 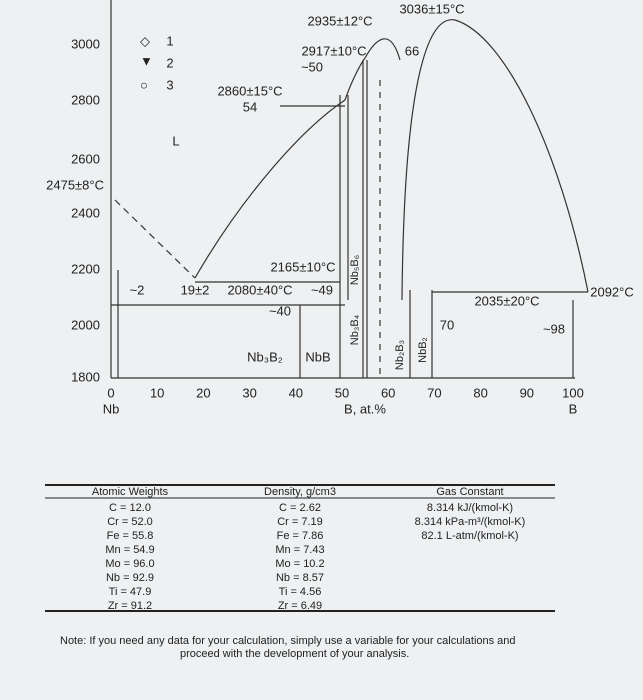 I want to click on x-tick-label: 80, so click(x=480, y=392).